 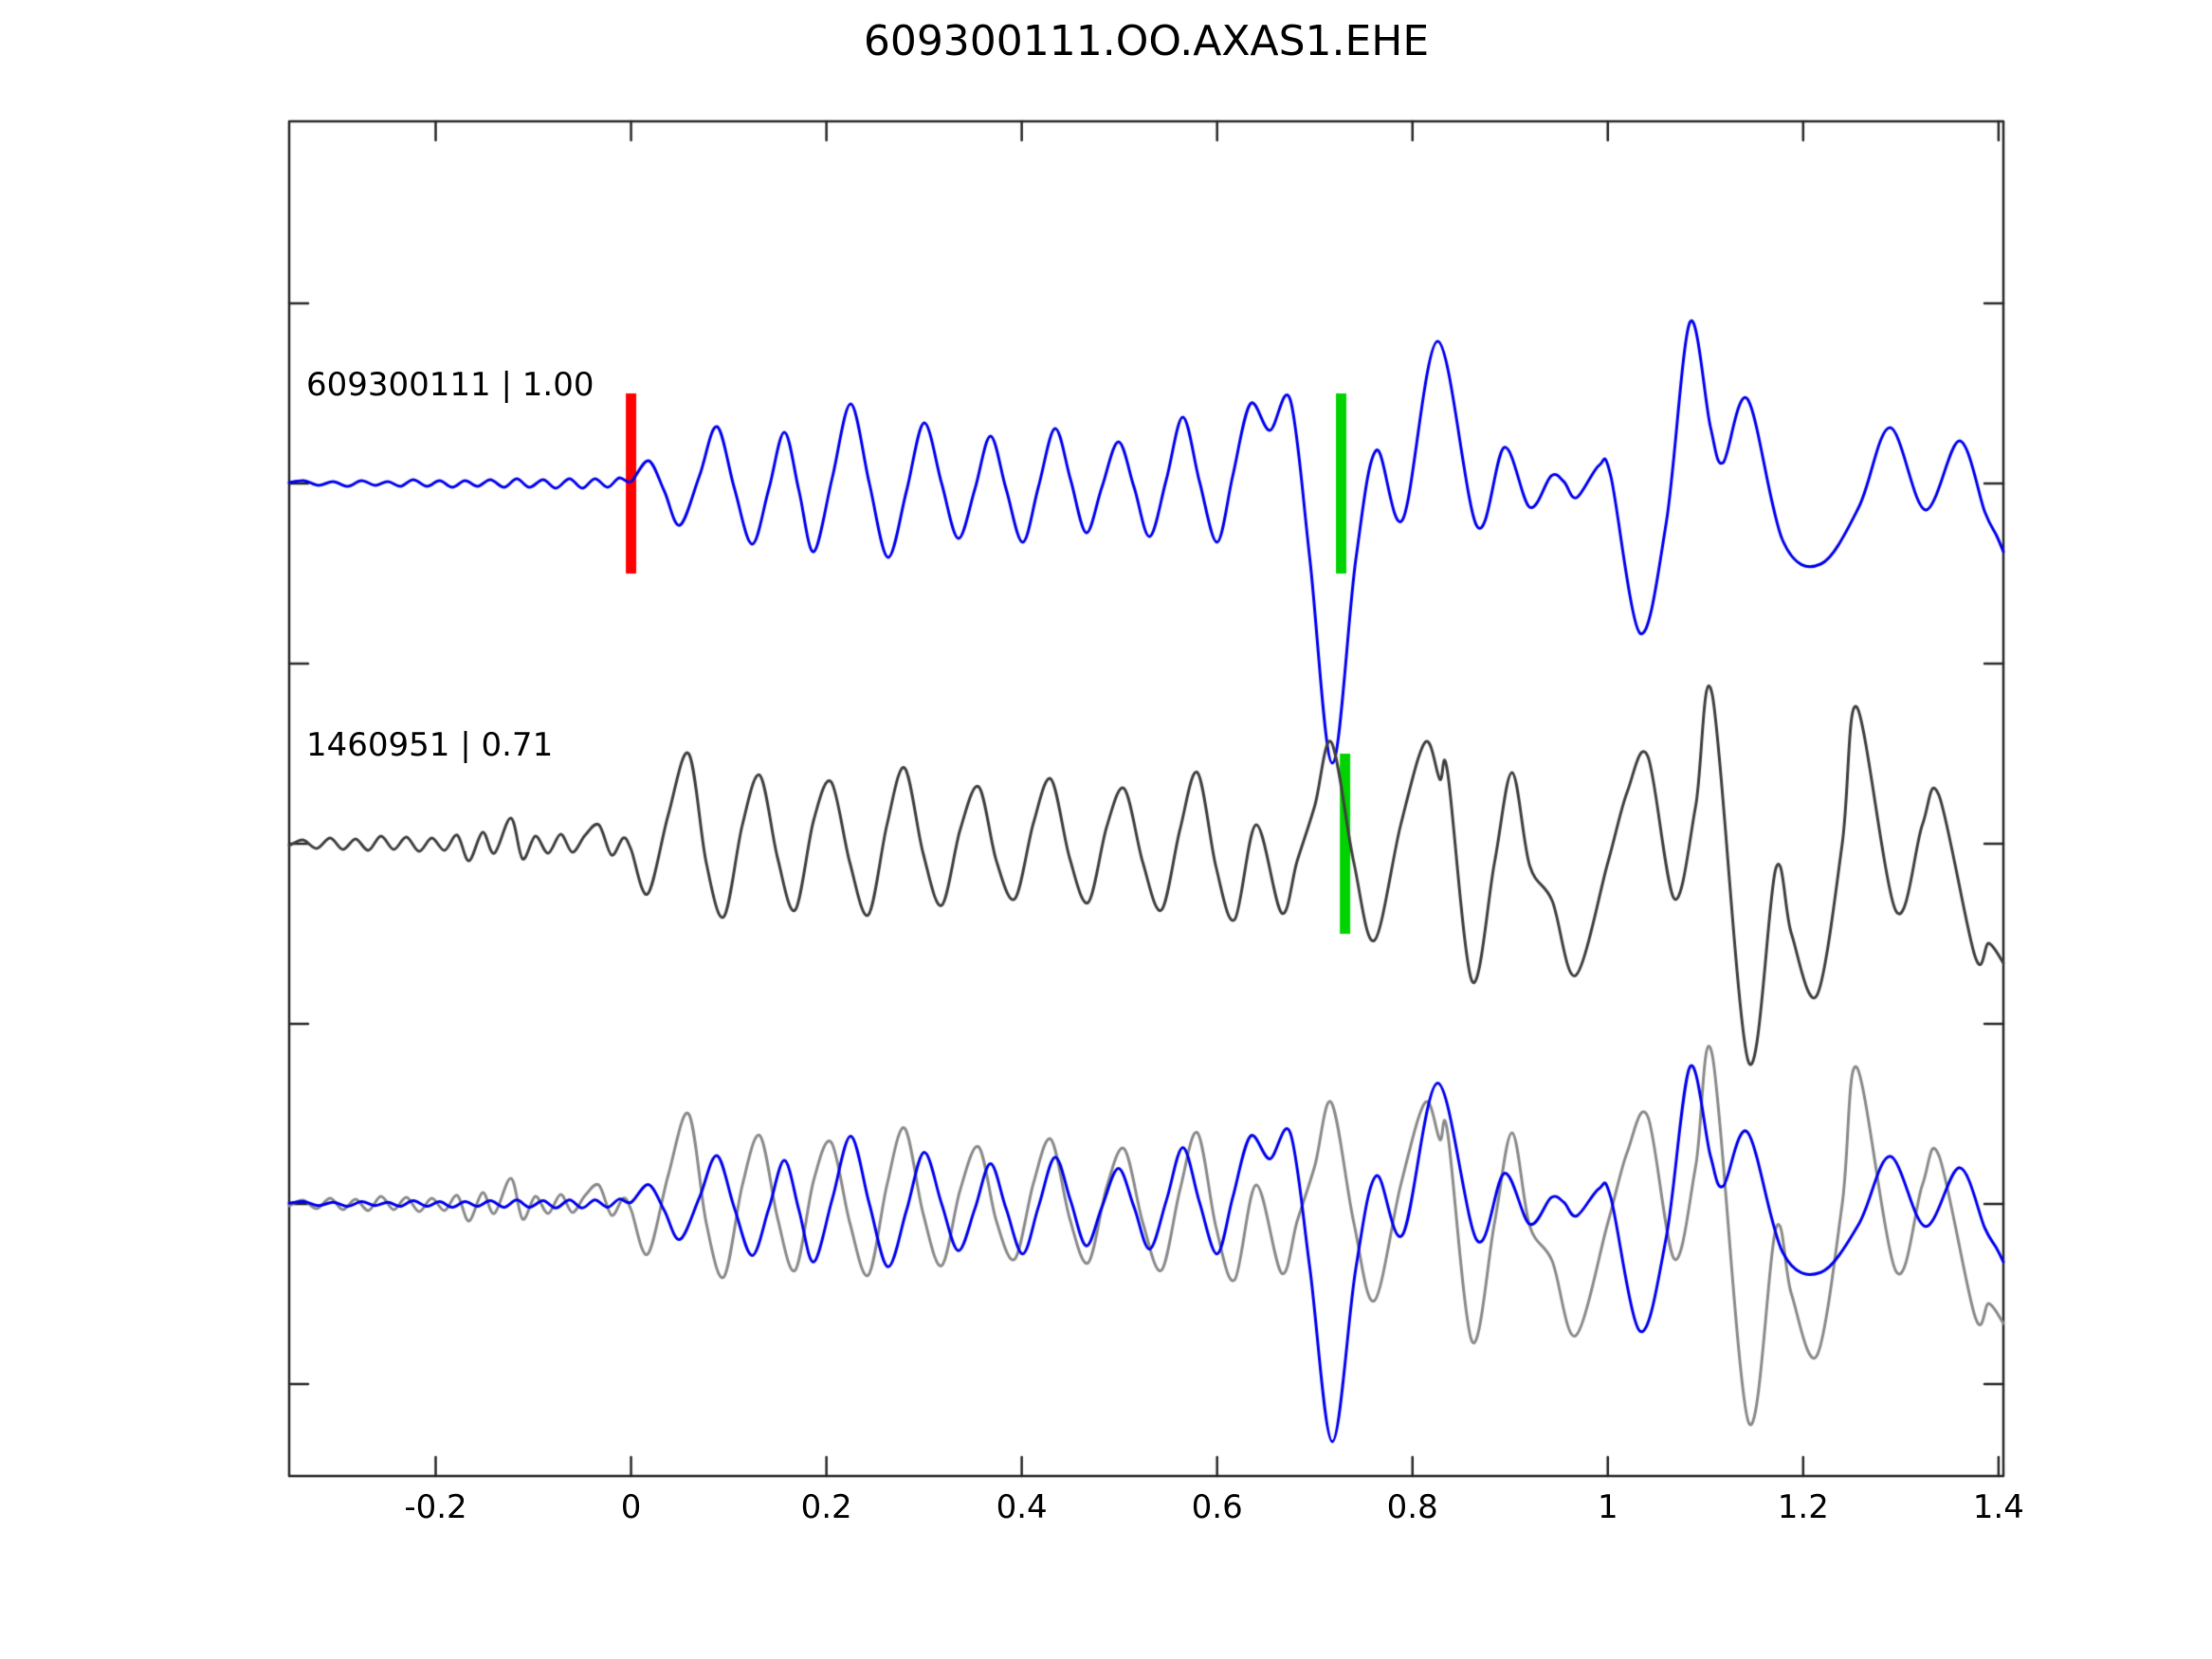 What do you see at coordinates (631, 1507) in the screenshot?
I see `x-tick-label: 0` at bounding box center [631, 1507].